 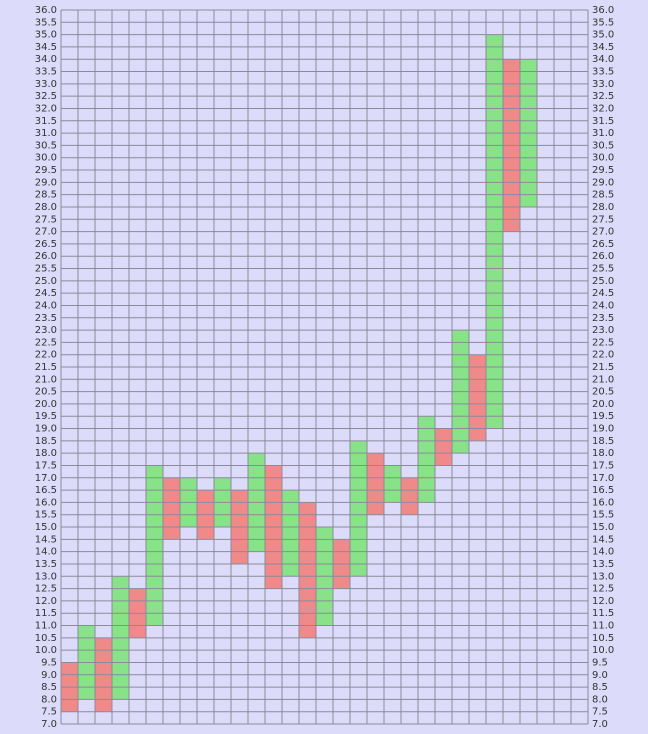 I want to click on y2-tick-label: 24.5, so click(x=603, y=293).